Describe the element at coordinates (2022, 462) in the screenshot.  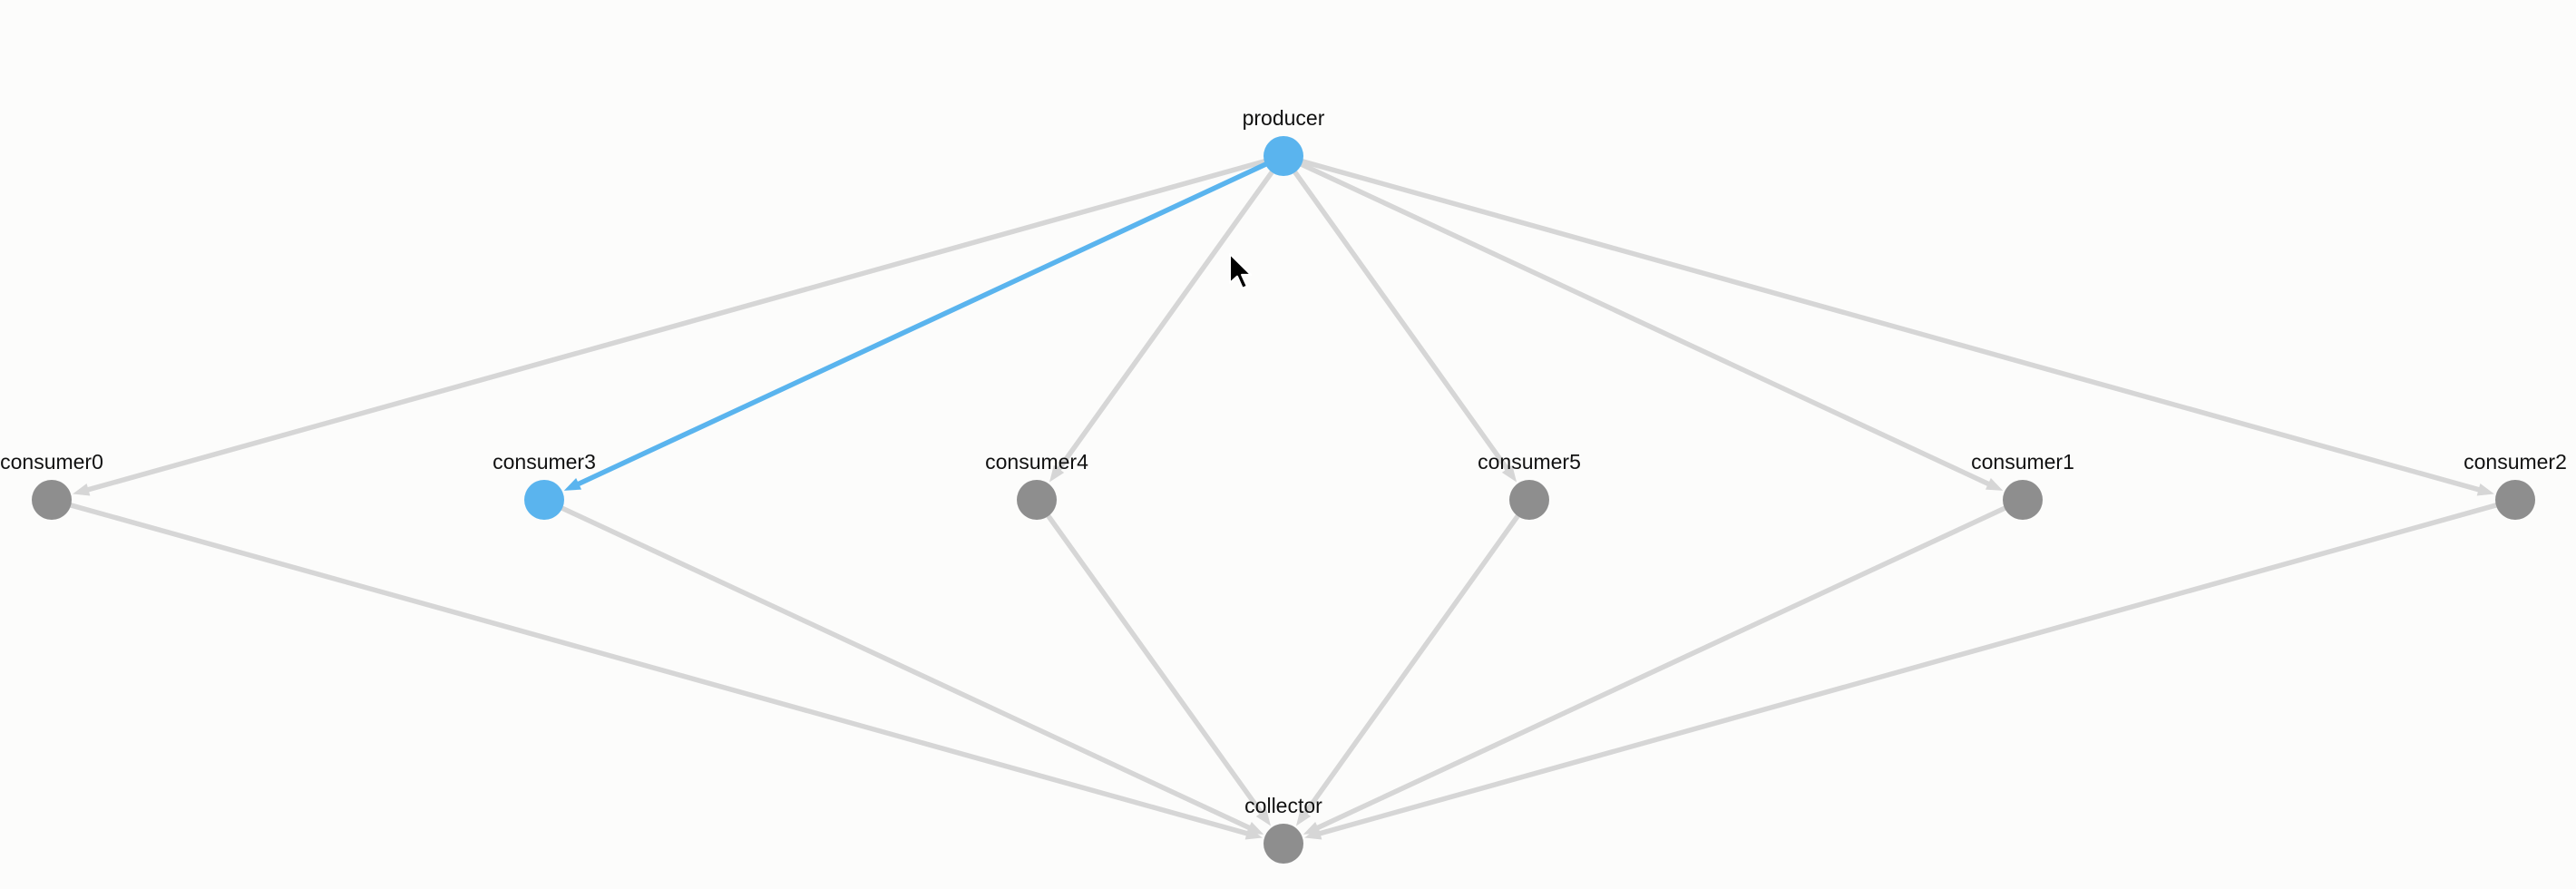
I see `node-label: consumer1` at that location.